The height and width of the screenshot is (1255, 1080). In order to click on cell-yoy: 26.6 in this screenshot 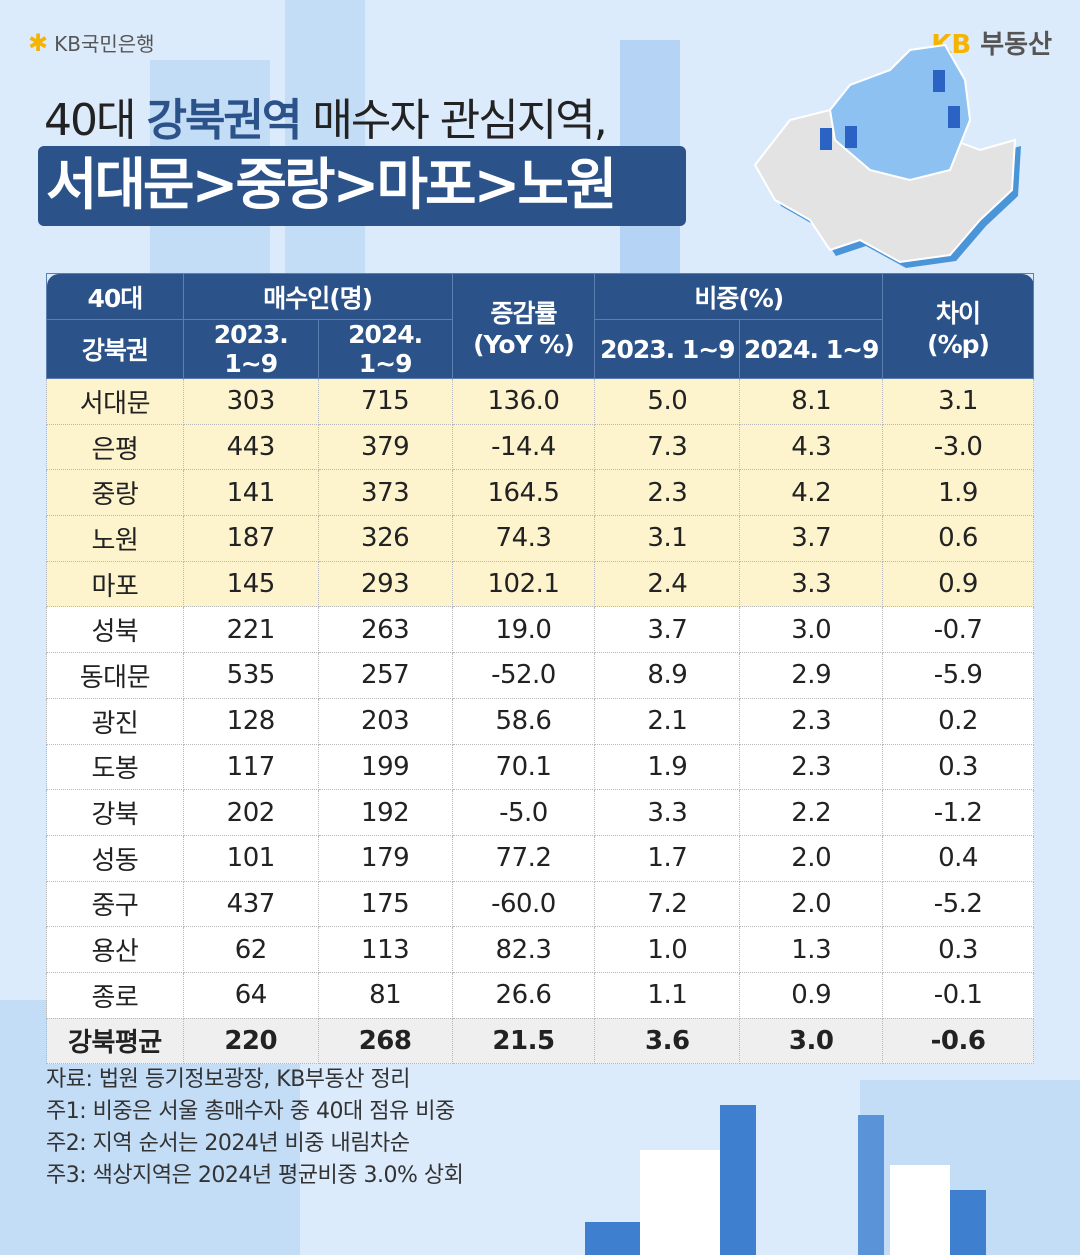, I will do `click(523, 995)`.